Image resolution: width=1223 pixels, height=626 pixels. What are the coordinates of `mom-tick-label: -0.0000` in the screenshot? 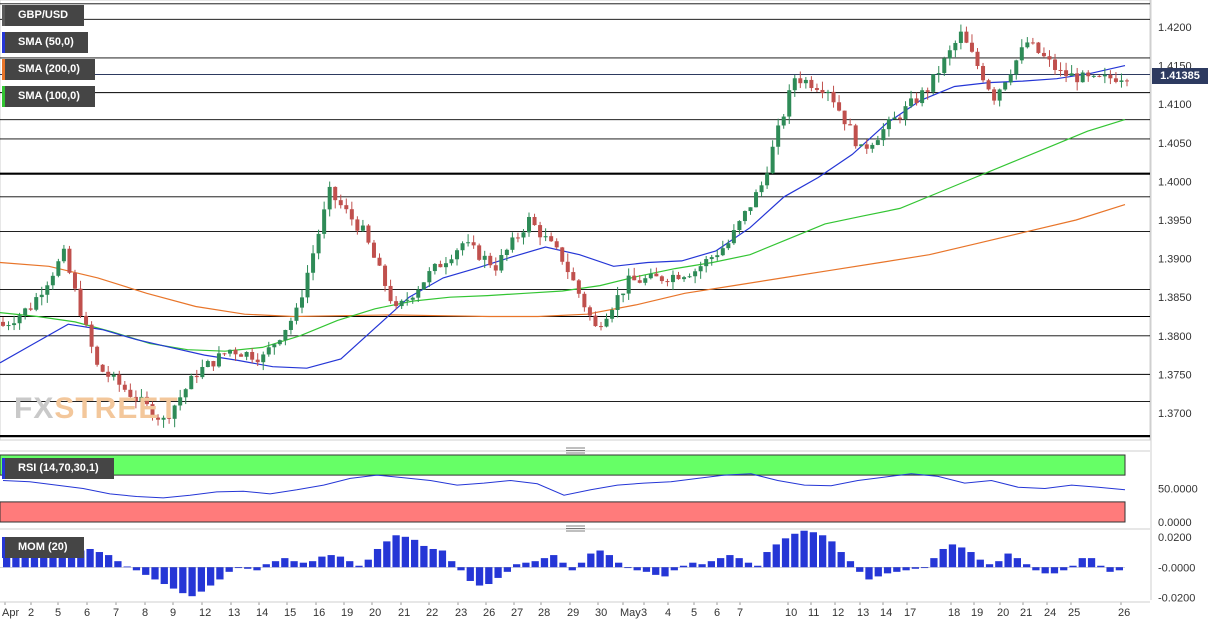 It's located at (1176, 568).